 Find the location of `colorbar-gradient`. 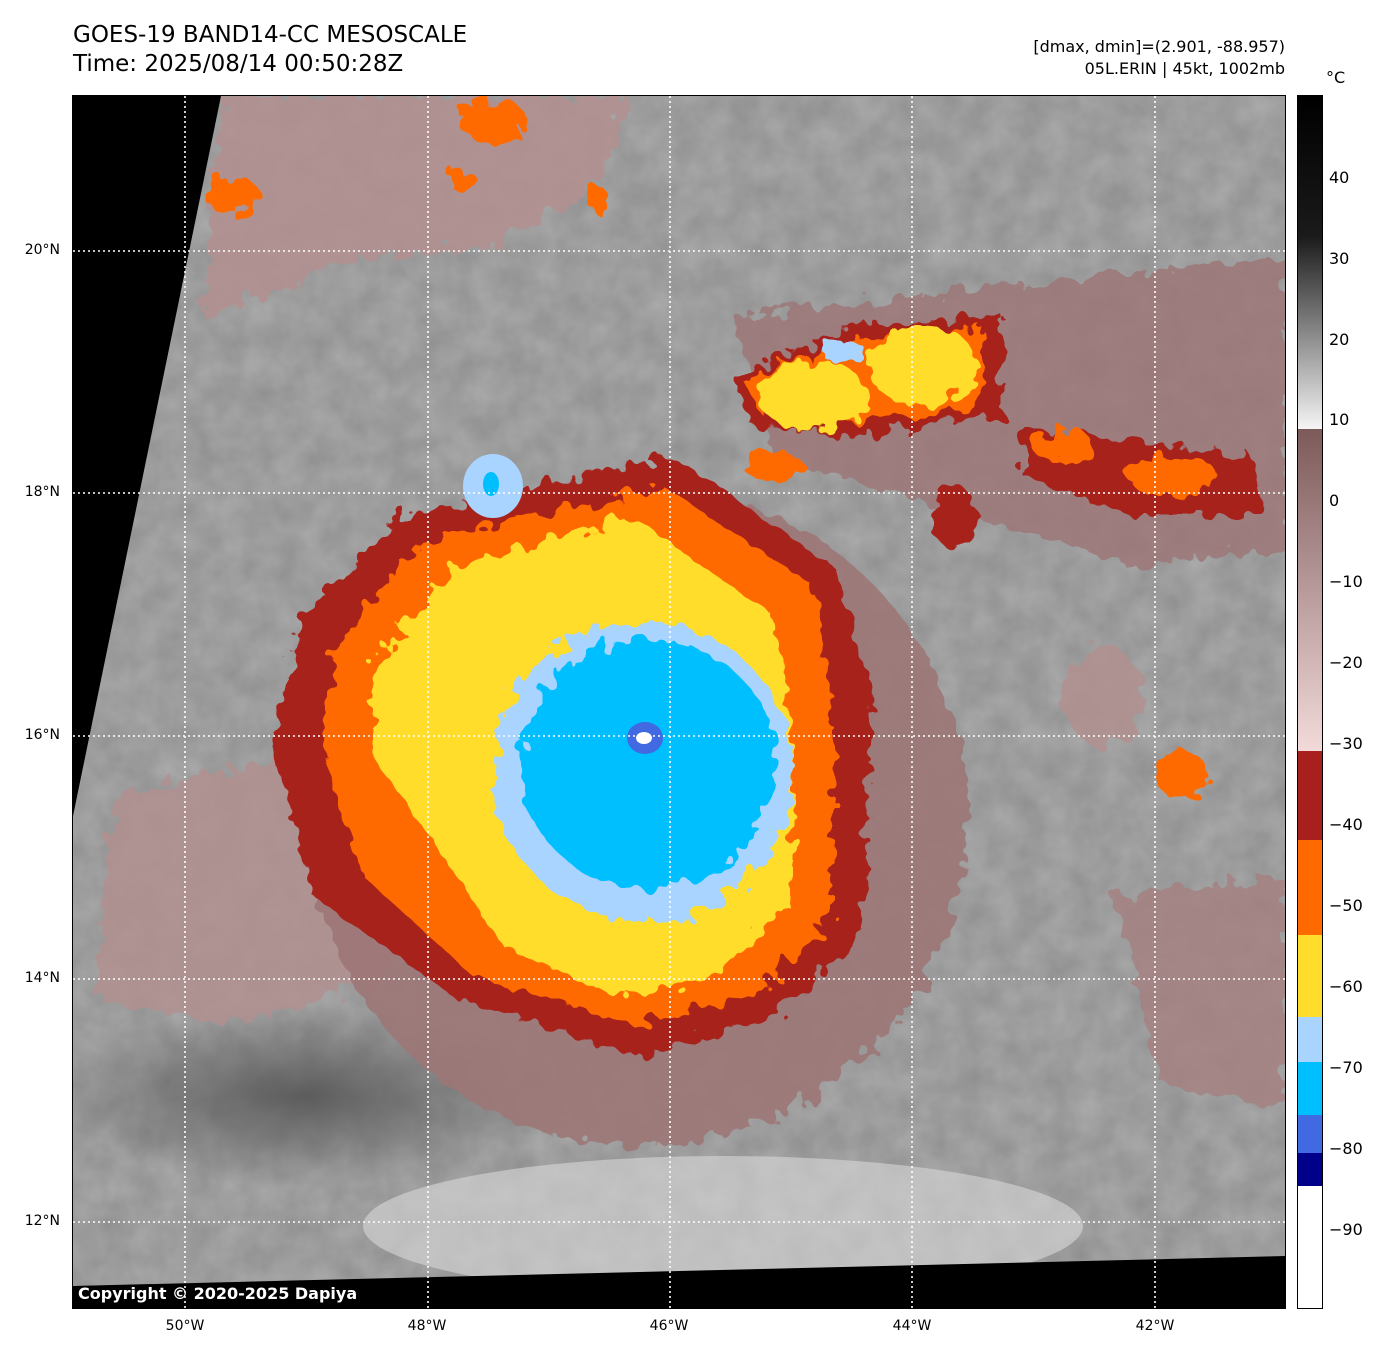

colorbar-gradient is located at coordinates (1310, 702).